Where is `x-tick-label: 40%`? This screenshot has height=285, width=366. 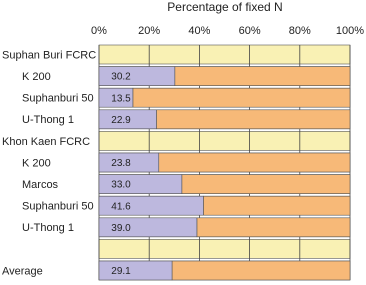 x-tick-label: 40% is located at coordinates (199, 31).